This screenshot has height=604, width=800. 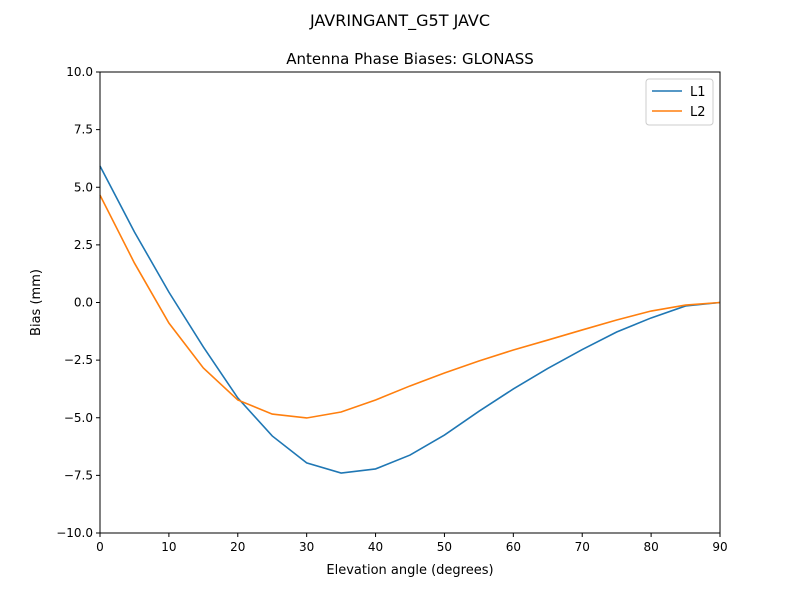 I want to click on y-tick-label: −2.5, so click(x=78, y=360).